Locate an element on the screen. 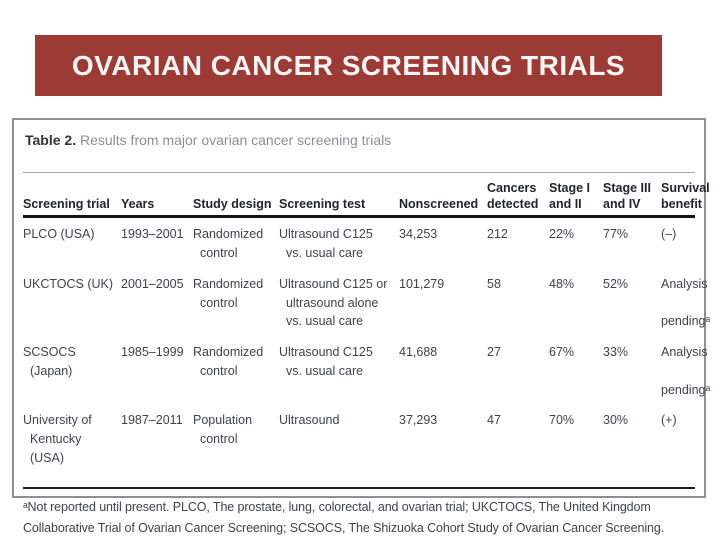 This screenshot has width=720, height=540. cell-nonscreened: 41,688 is located at coordinates (418, 352).